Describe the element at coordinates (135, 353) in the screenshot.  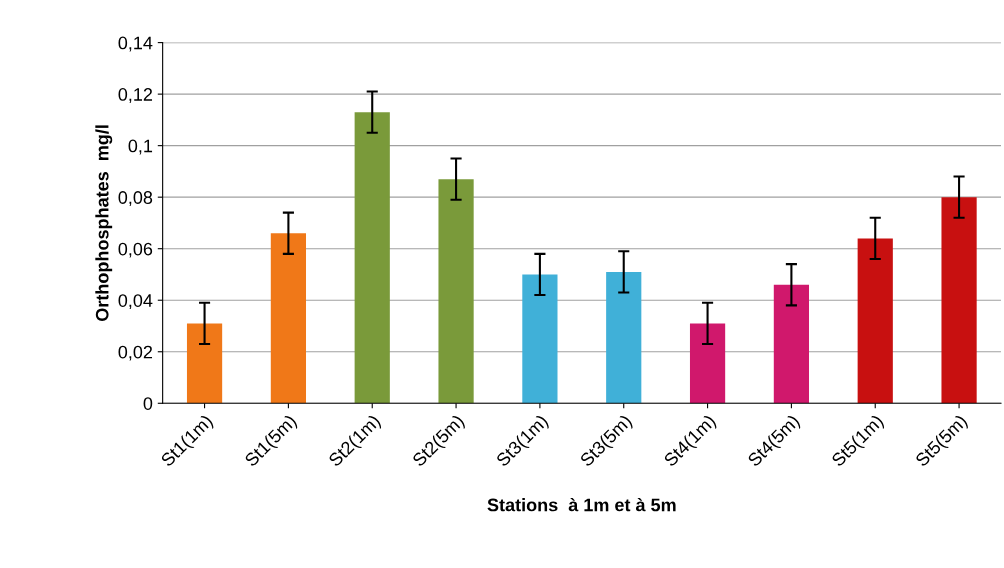
I see `y-tick-label: 0,02` at that location.